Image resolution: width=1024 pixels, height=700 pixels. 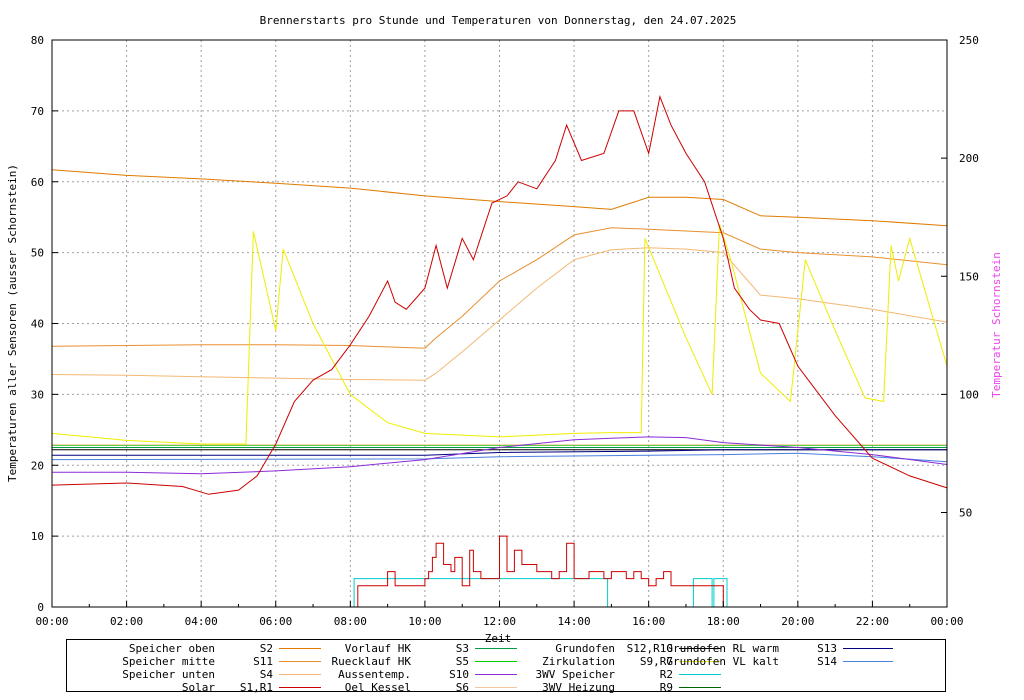 What do you see at coordinates (965, 513) in the screenshot?
I see `y2-tick-label: 50` at bounding box center [965, 513].